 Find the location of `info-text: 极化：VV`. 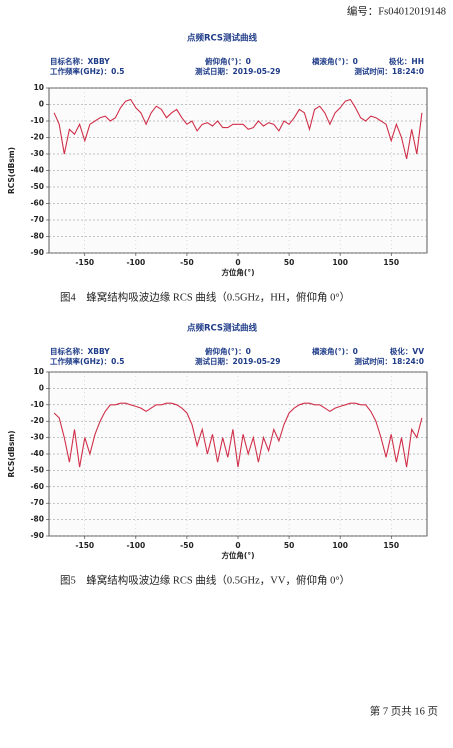

info-text: 极化：VV is located at coordinates (407, 351).